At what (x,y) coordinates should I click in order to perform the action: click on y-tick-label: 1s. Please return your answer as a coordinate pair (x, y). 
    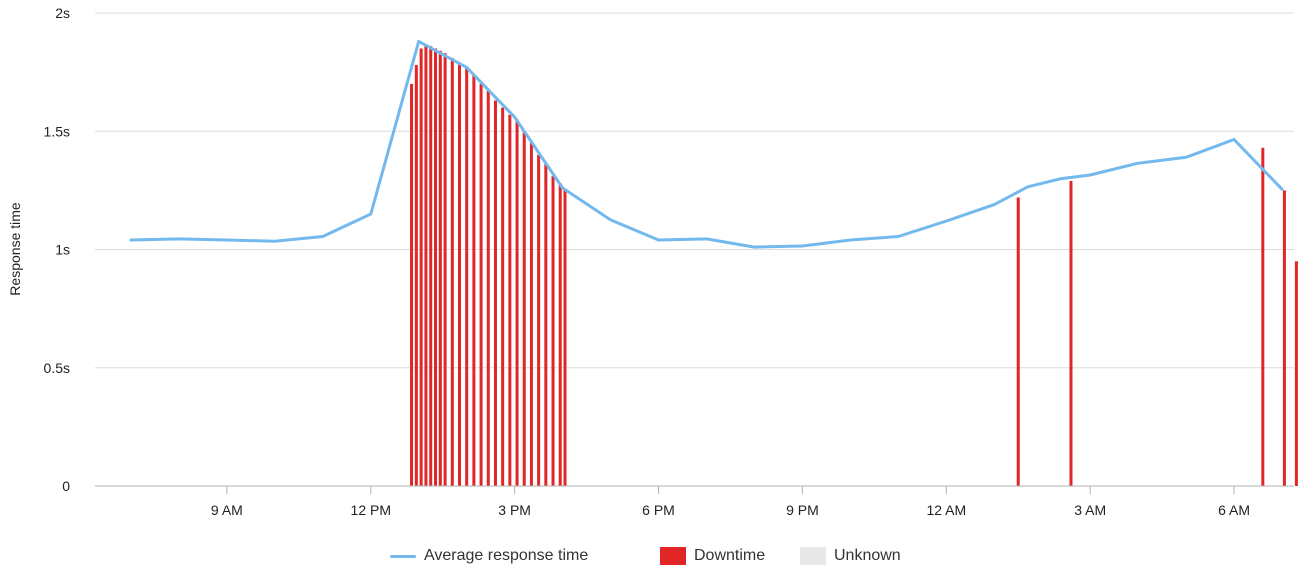
    Looking at the image, I should click on (62, 250).